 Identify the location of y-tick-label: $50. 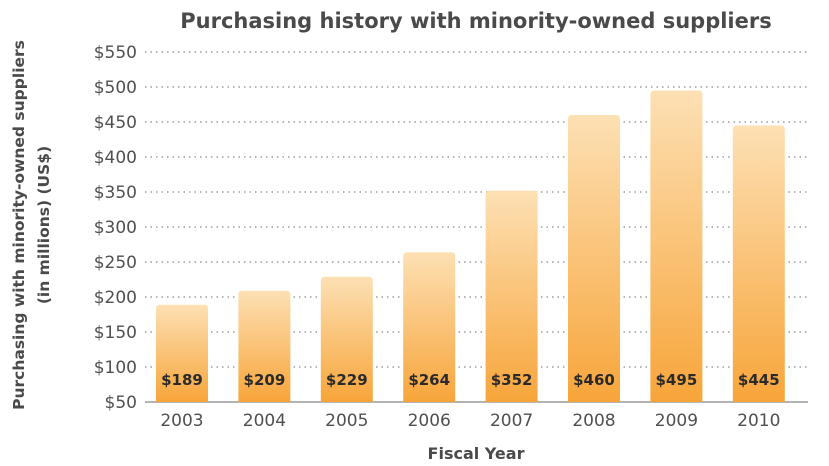
(121, 403).